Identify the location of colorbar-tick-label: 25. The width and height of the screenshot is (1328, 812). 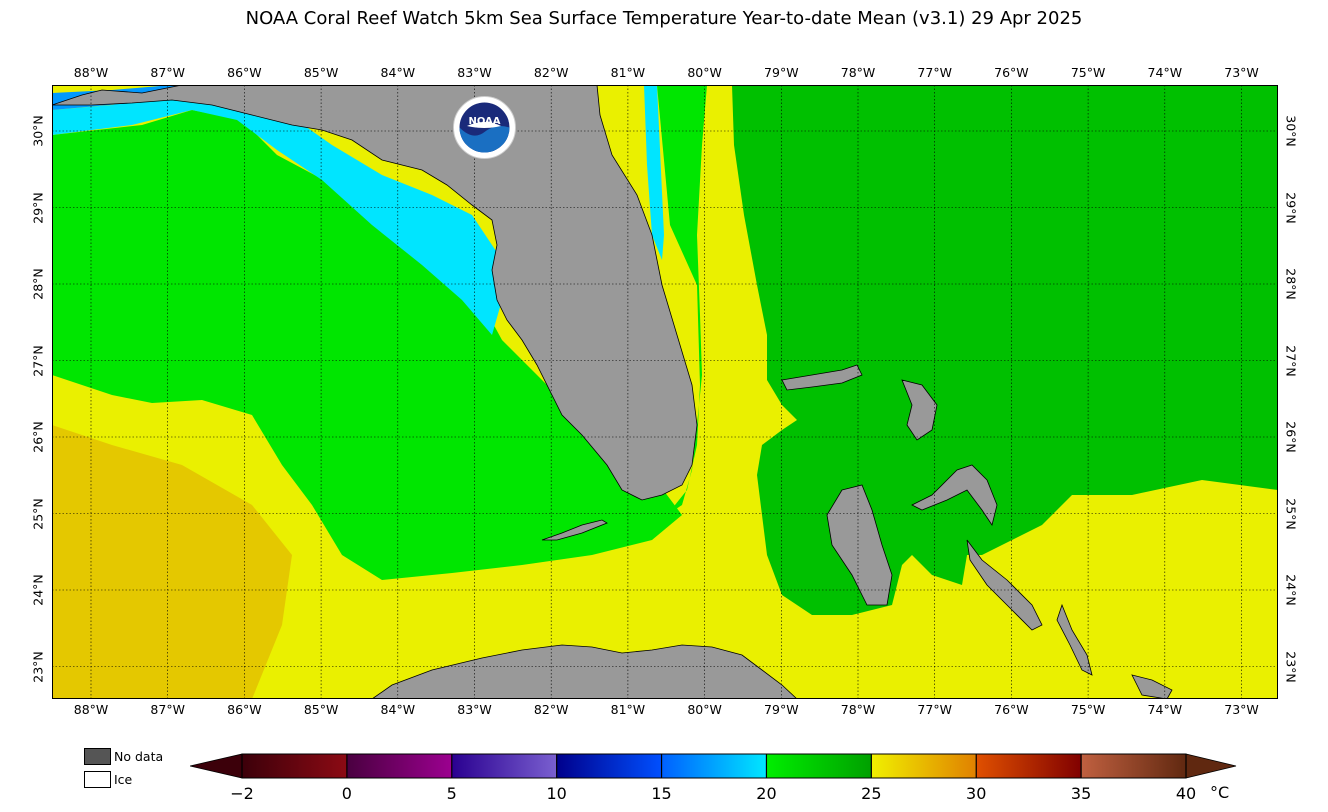
(871, 793).